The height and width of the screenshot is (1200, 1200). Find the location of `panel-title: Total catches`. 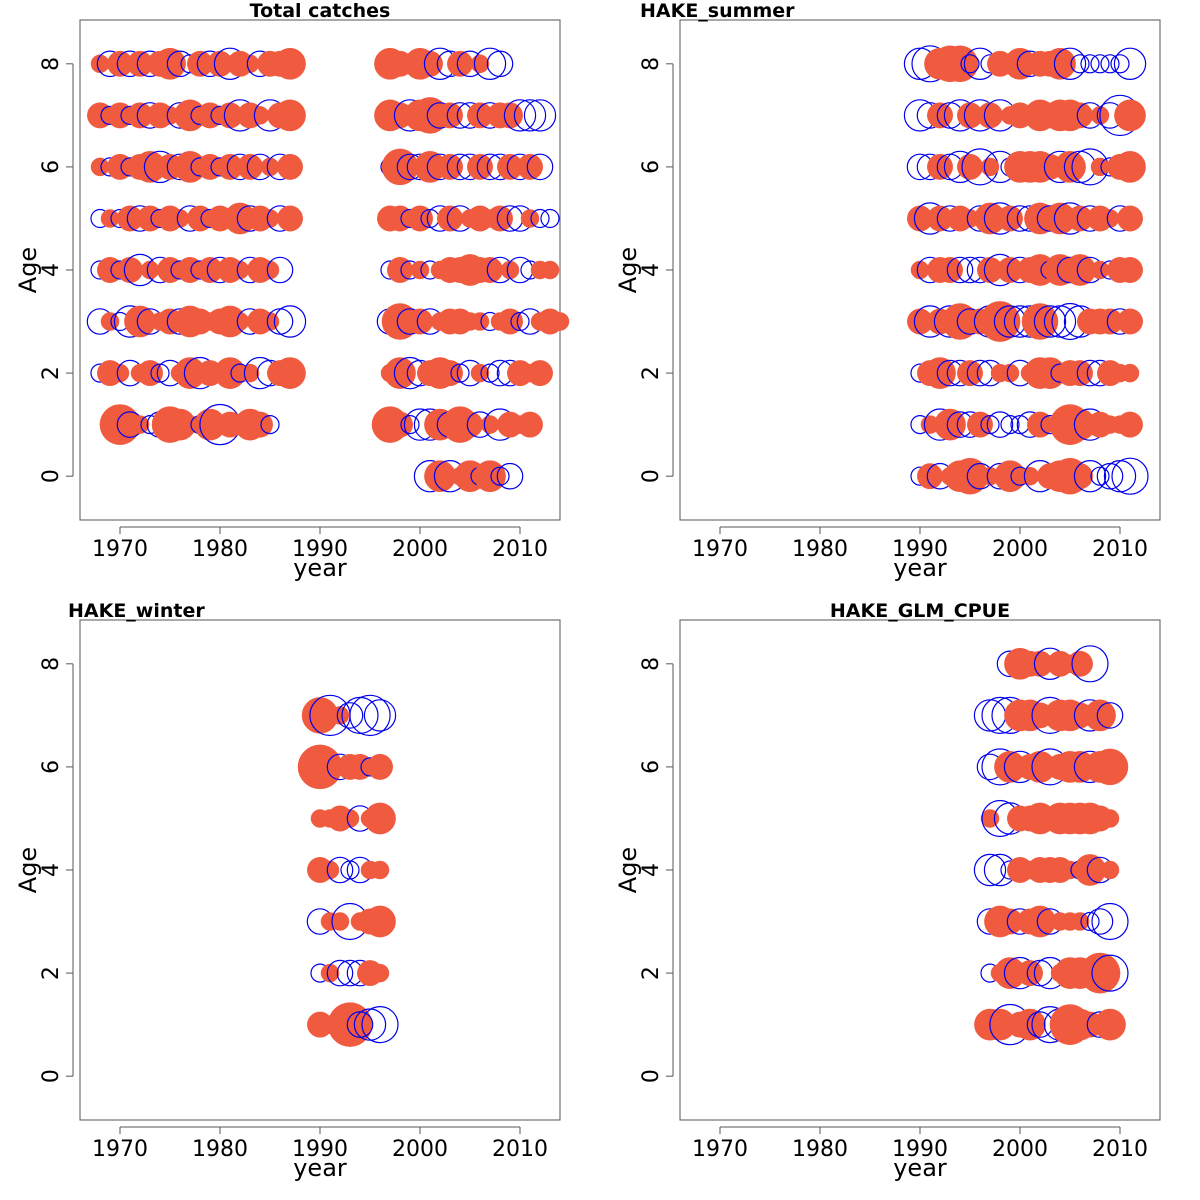

panel-title: Total catches is located at coordinates (320, 11).